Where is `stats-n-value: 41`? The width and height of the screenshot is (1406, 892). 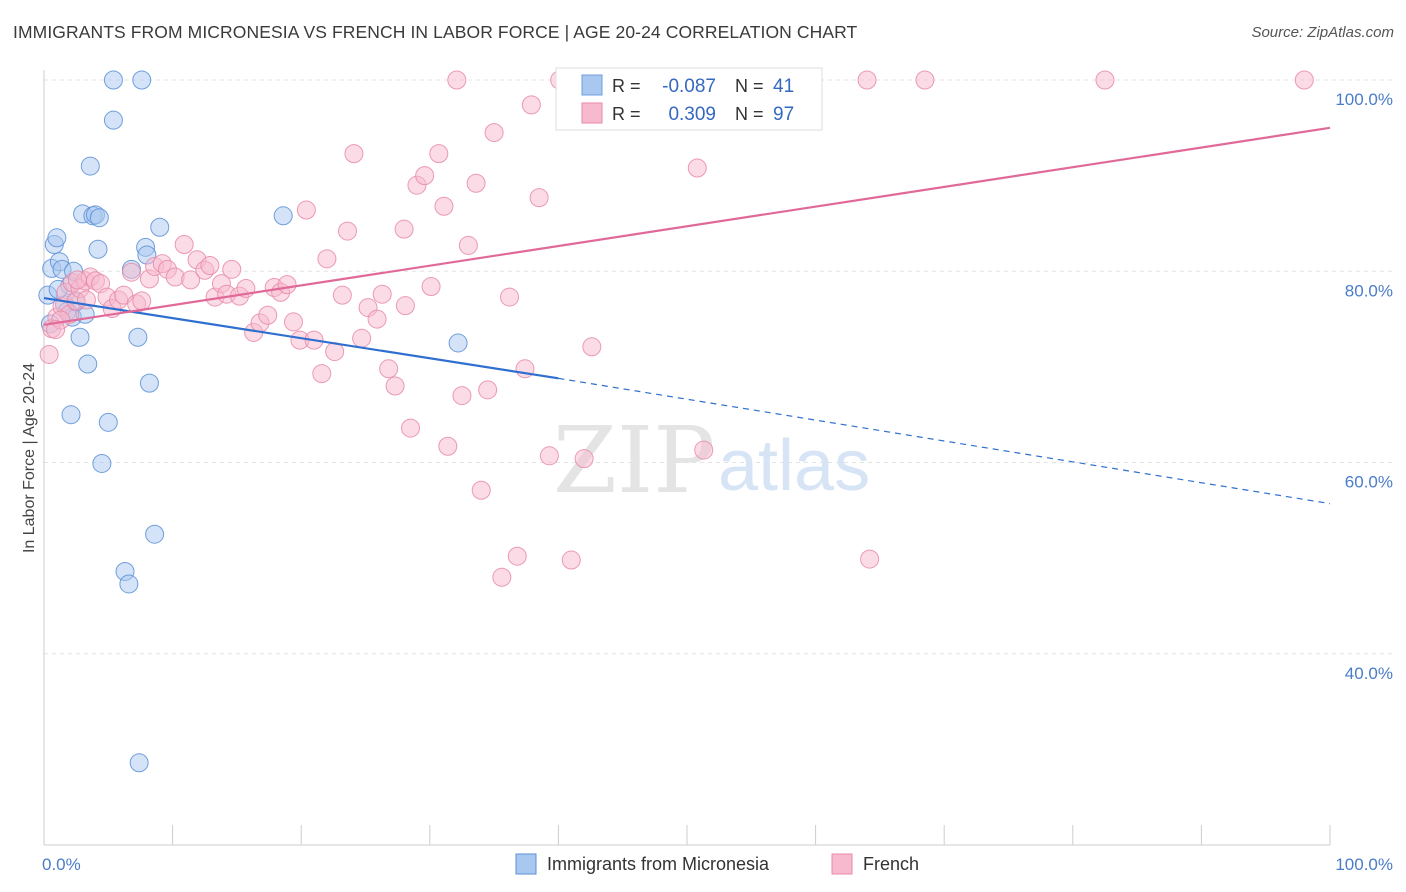
stats-n-value: 41 is located at coordinates (783, 86).